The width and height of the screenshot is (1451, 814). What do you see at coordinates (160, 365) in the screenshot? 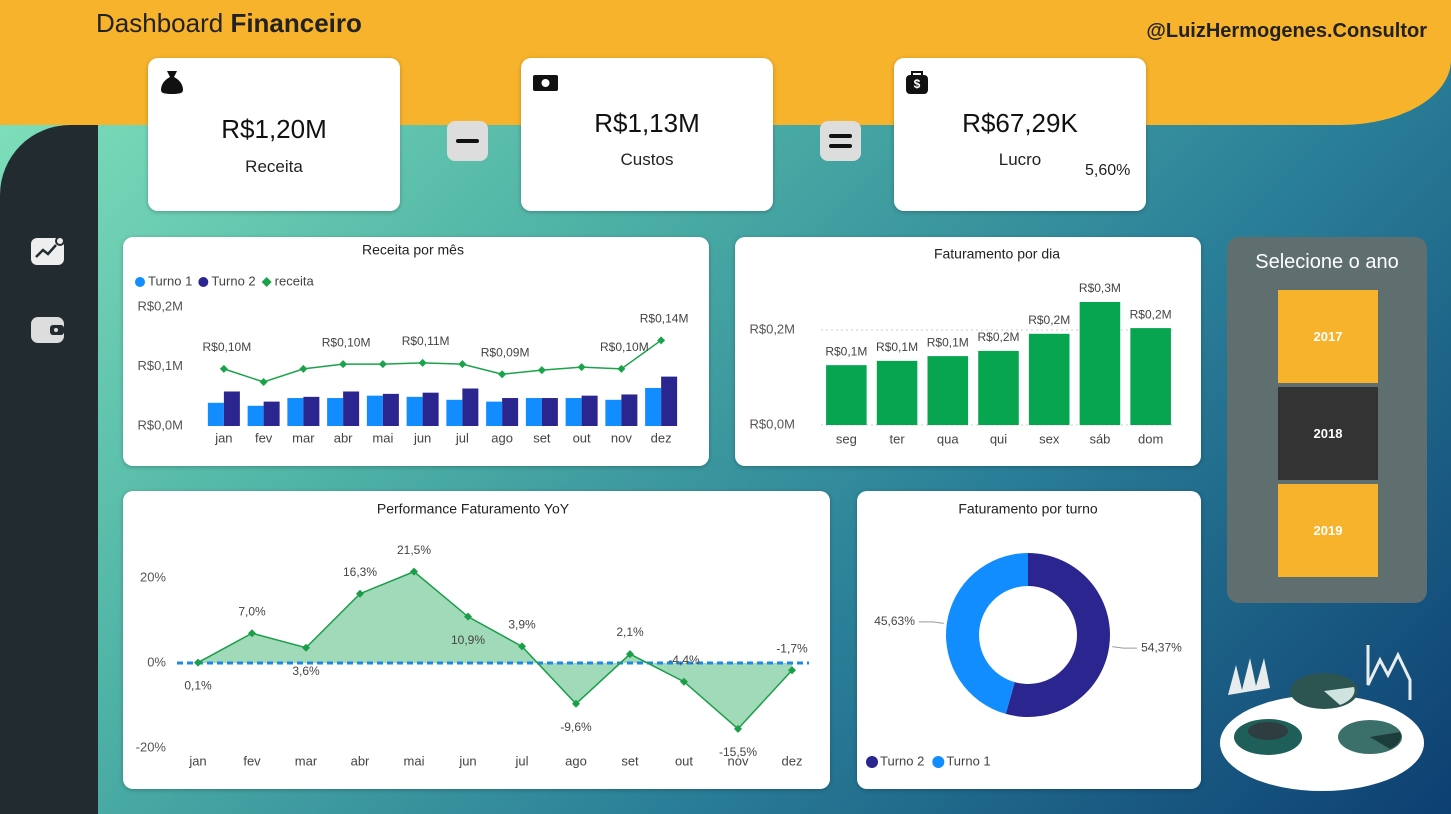
I see `y-tick-label: R$0,1M` at bounding box center [160, 365].